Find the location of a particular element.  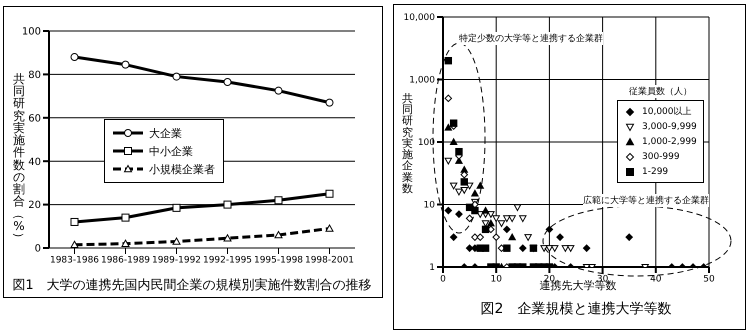

text: 共同研究実施企業数 is located at coordinates (407, 143).